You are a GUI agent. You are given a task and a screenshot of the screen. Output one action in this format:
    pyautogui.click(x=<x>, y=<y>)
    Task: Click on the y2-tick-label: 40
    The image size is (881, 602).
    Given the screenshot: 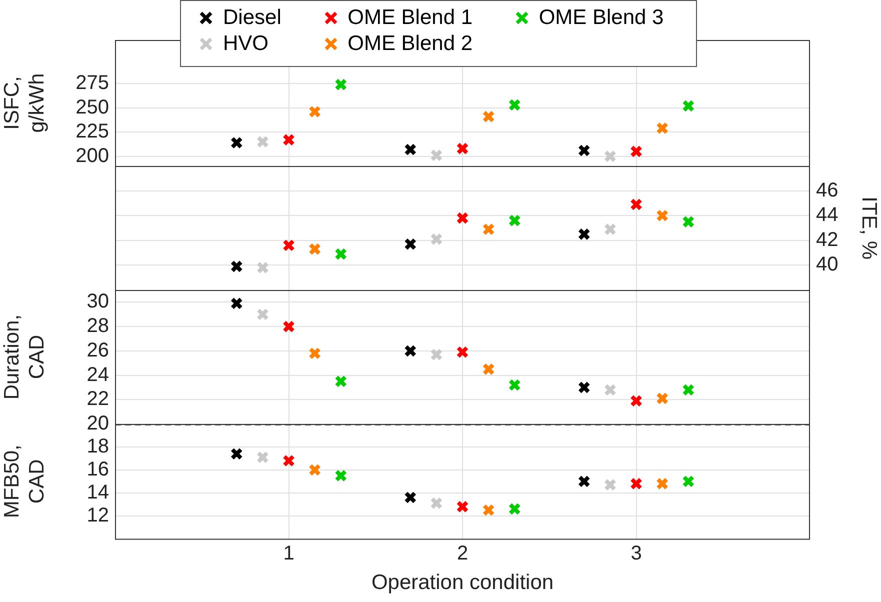 What is the action you would take?
    pyautogui.click(x=827, y=265)
    